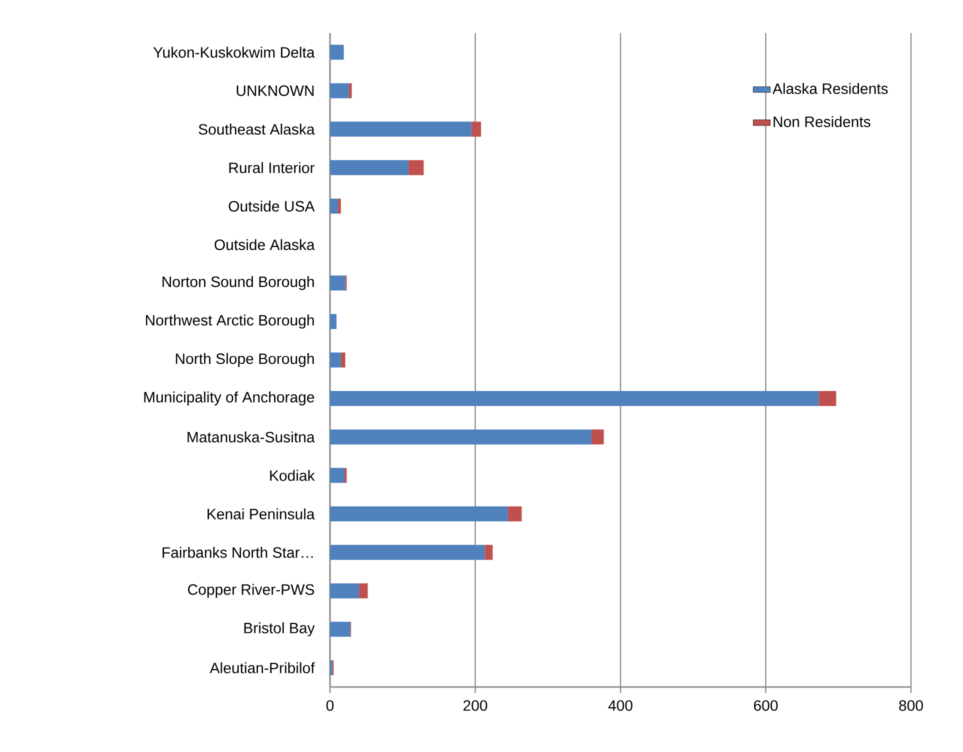  What do you see at coordinates (251, 591) in the screenshot?
I see `y-tick-label: Copper River-PWS` at bounding box center [251, 591].